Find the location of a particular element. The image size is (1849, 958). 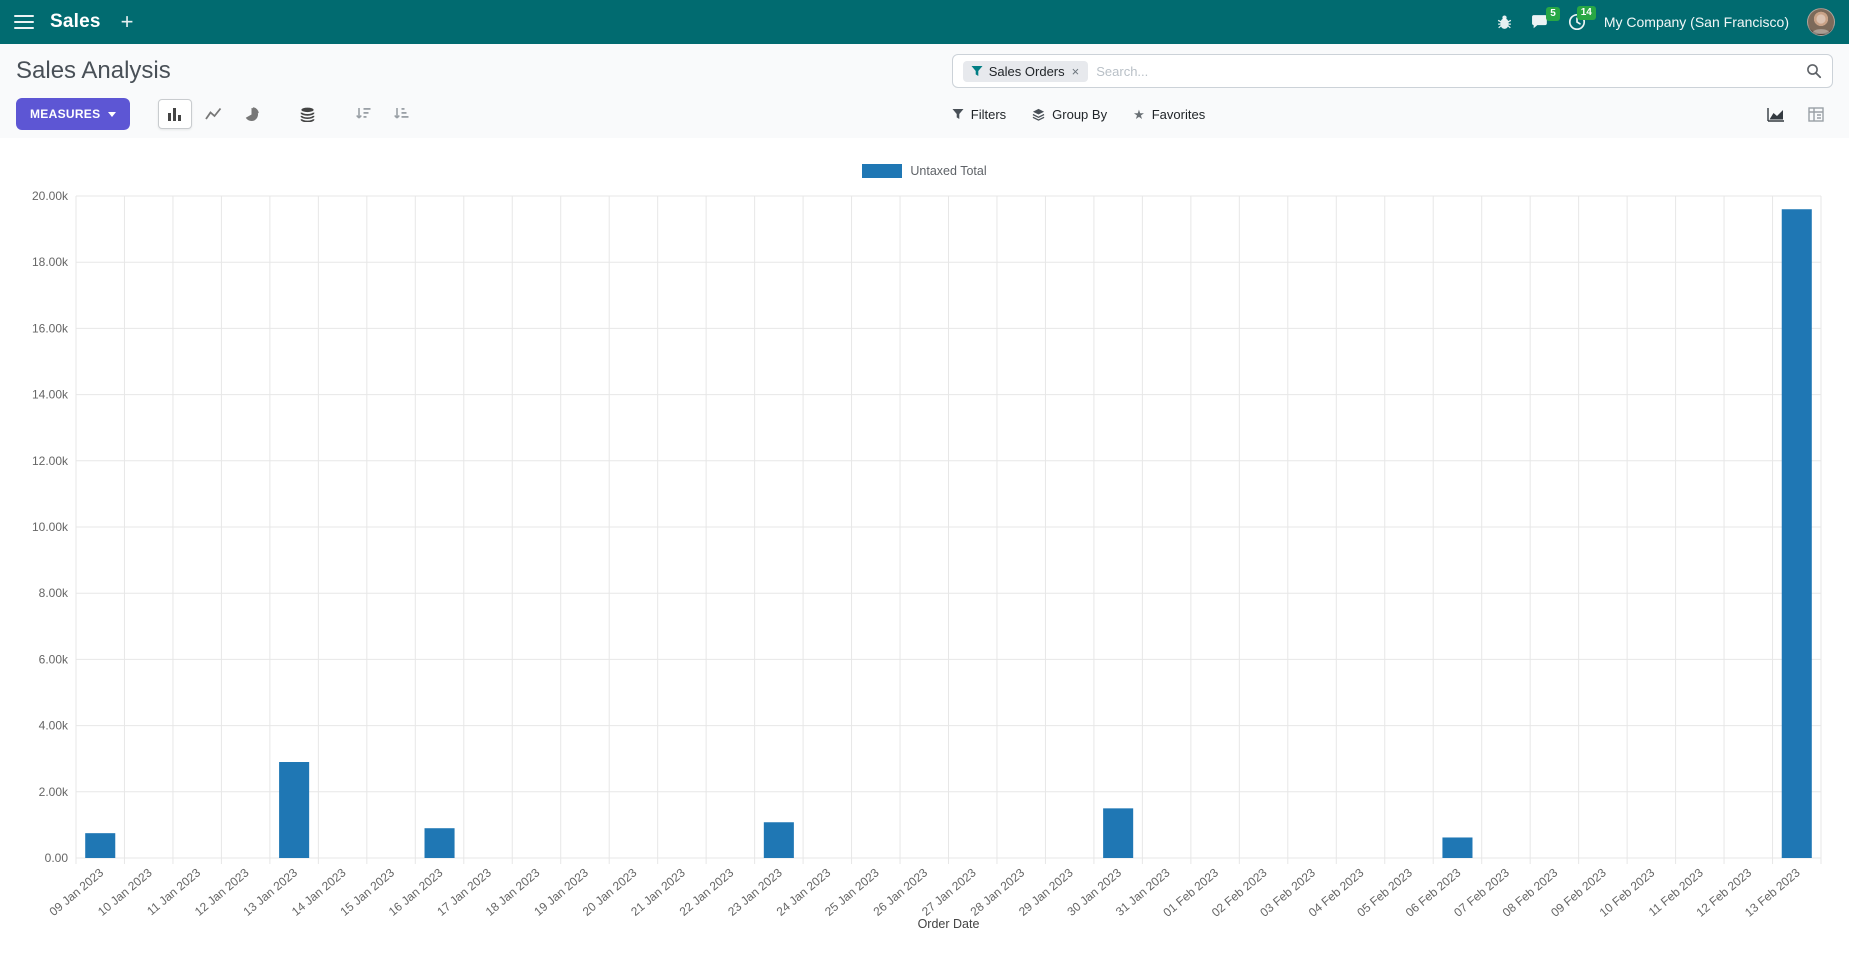

chart-type-line-button is located at coordinates (213, 114).